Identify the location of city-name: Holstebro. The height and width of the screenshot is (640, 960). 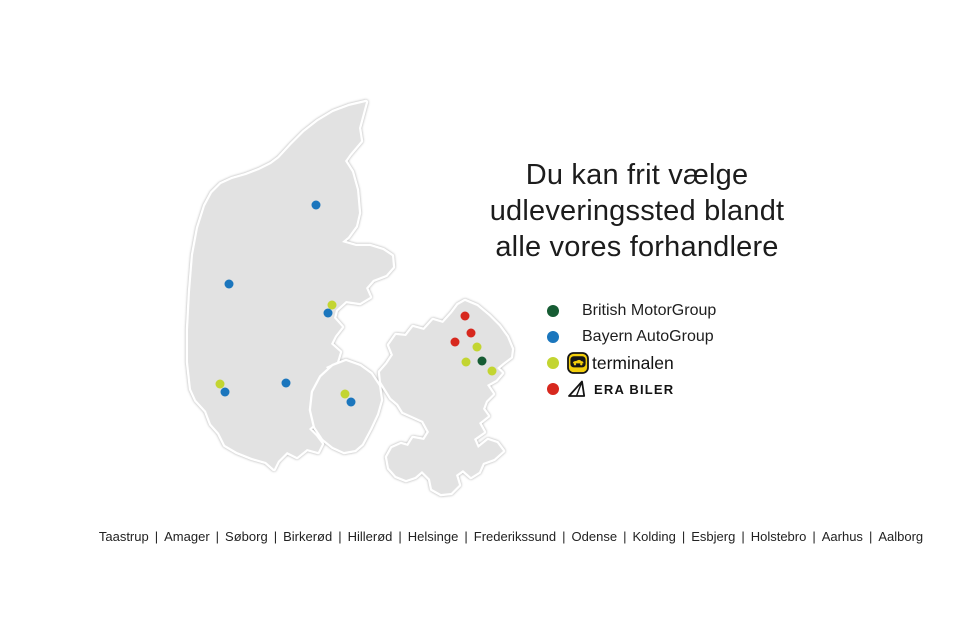
(778, 536).